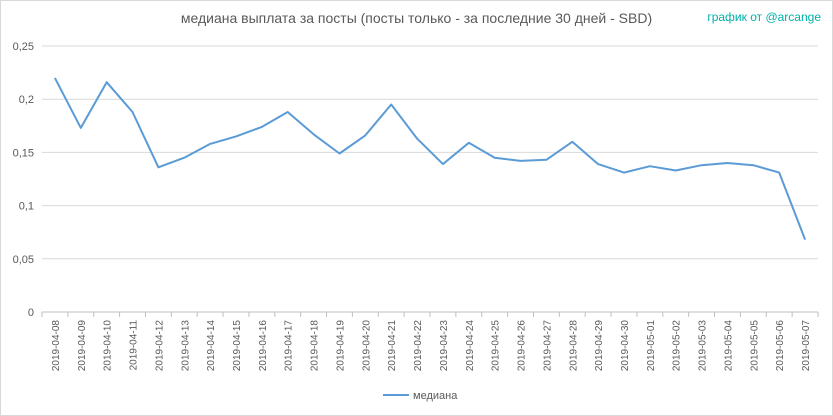 This screenshot has height=416, width=833. Describe the element at coordinates (573, 346) in the screenshot. I see `x-tick-label: 2019-04-28` at that location.